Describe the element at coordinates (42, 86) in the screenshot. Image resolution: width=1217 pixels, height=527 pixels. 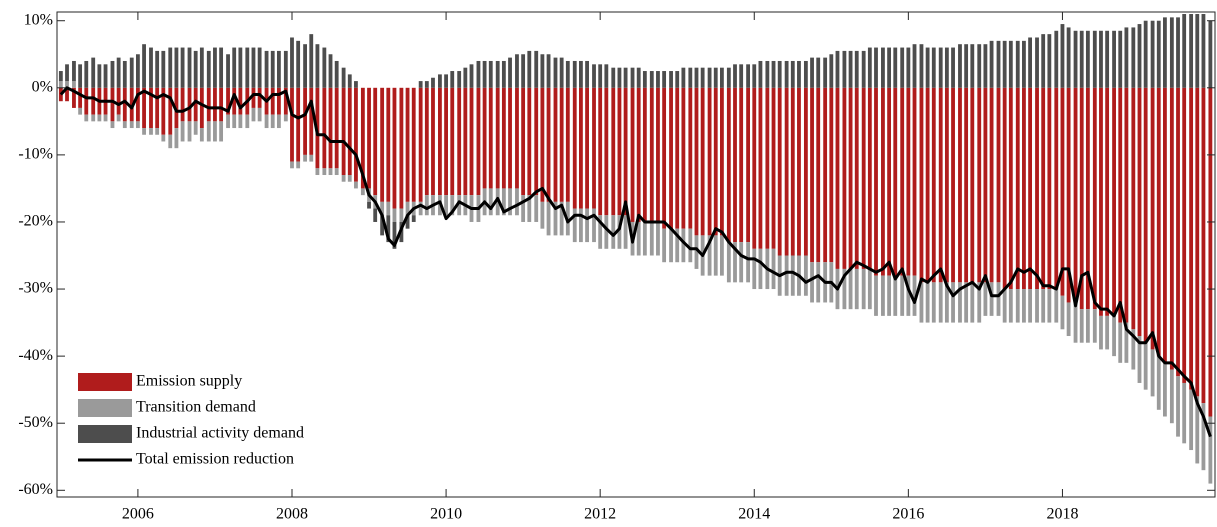
I see `y-tick-label: 0%` at that location.